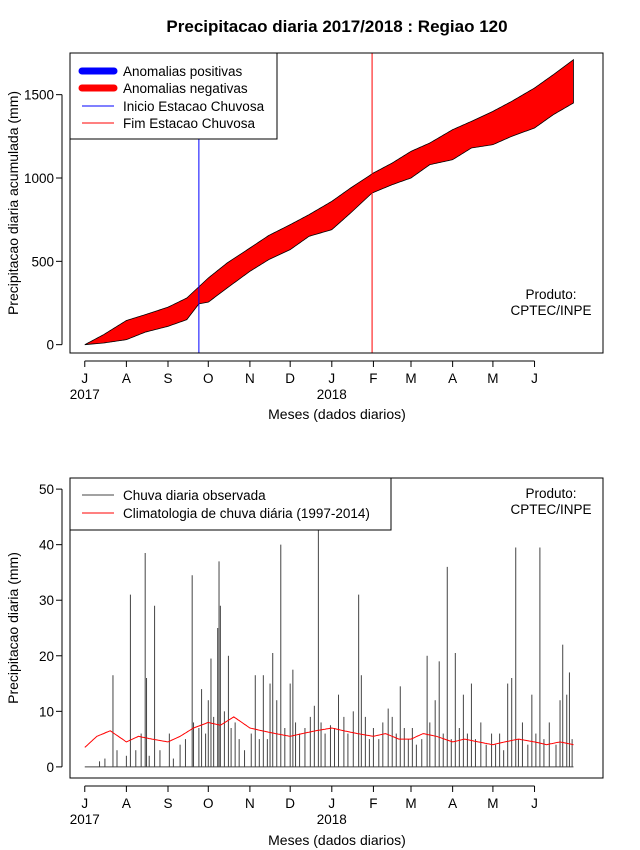 The image size is (640, 850). I want to click on x-tick-label-1-10: M, so click(492, 378).